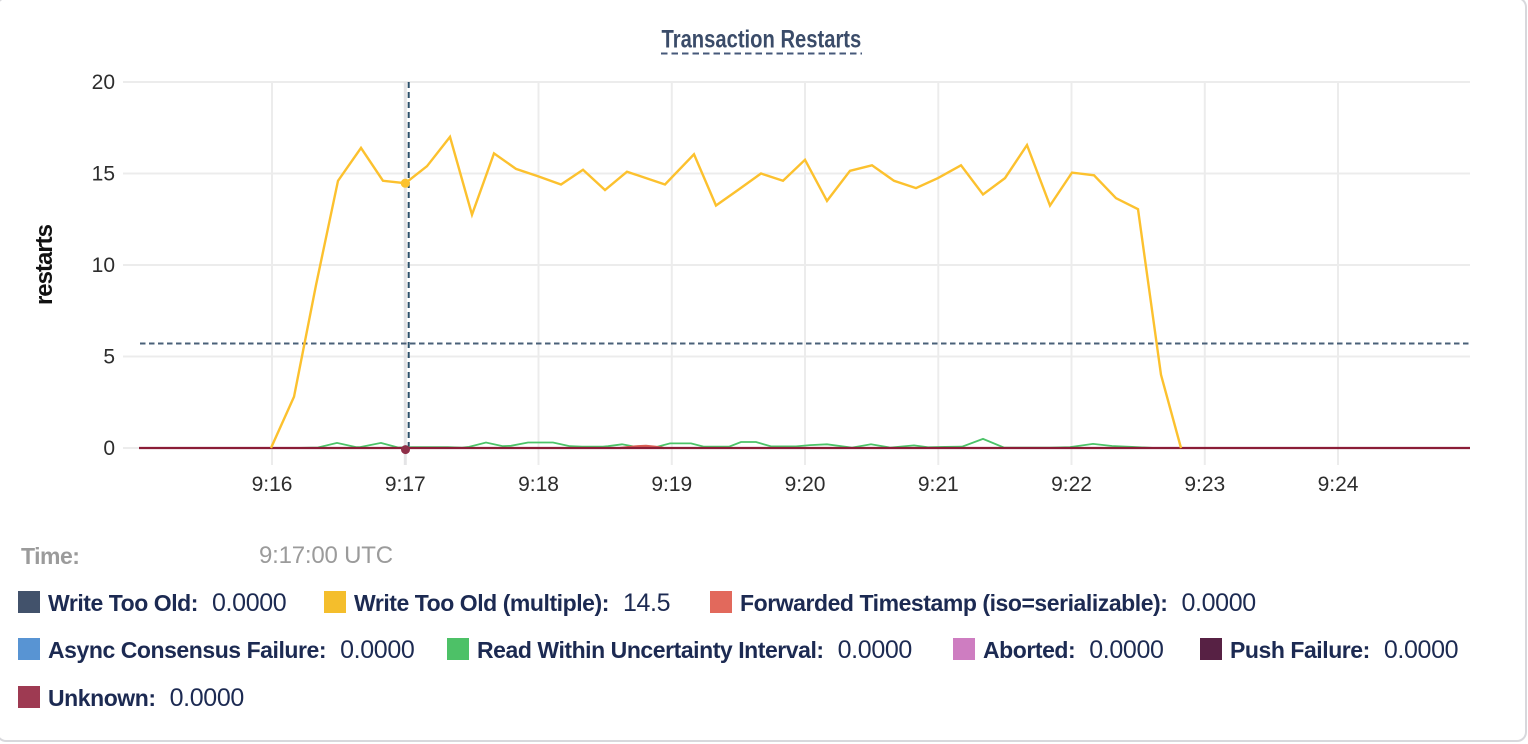  I want to click on svg-text: 9:17, so click(405, 484).